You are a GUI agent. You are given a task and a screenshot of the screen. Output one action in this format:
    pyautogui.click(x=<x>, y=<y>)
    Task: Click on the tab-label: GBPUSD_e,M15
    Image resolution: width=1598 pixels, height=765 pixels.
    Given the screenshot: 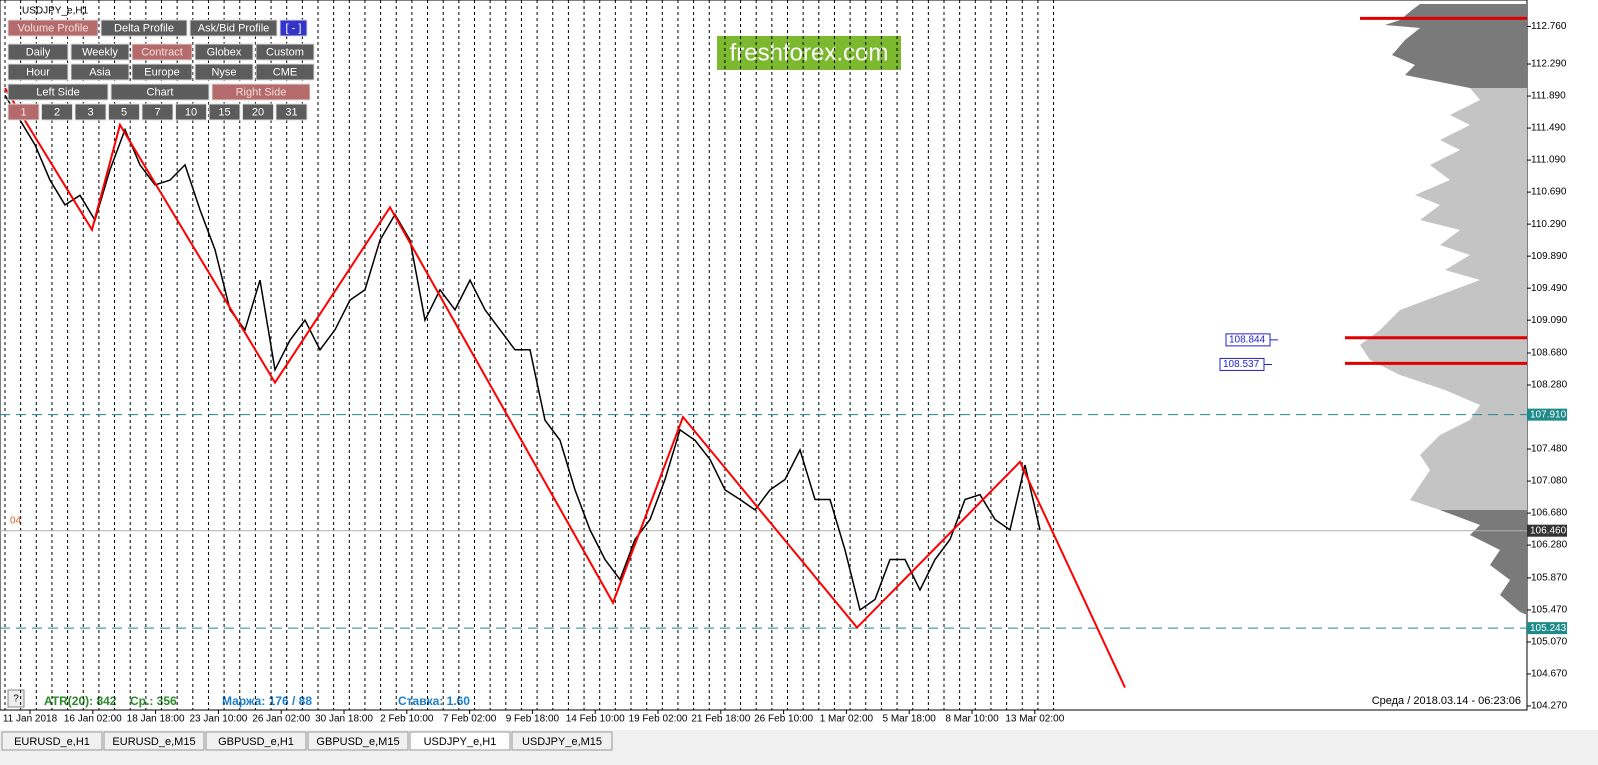 What is the action you would take?
    pyautogui.click(x=357, y=742)
    